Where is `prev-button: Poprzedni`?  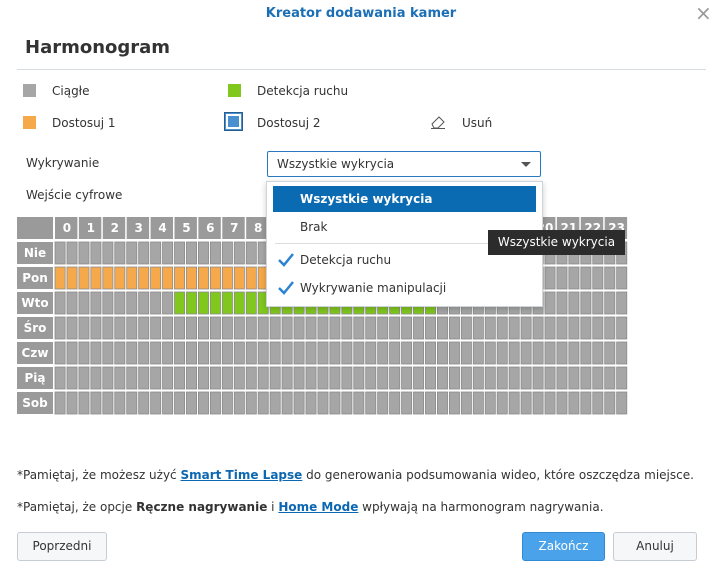
prev-button: Poprzedni is located at coordinates (62, 546).